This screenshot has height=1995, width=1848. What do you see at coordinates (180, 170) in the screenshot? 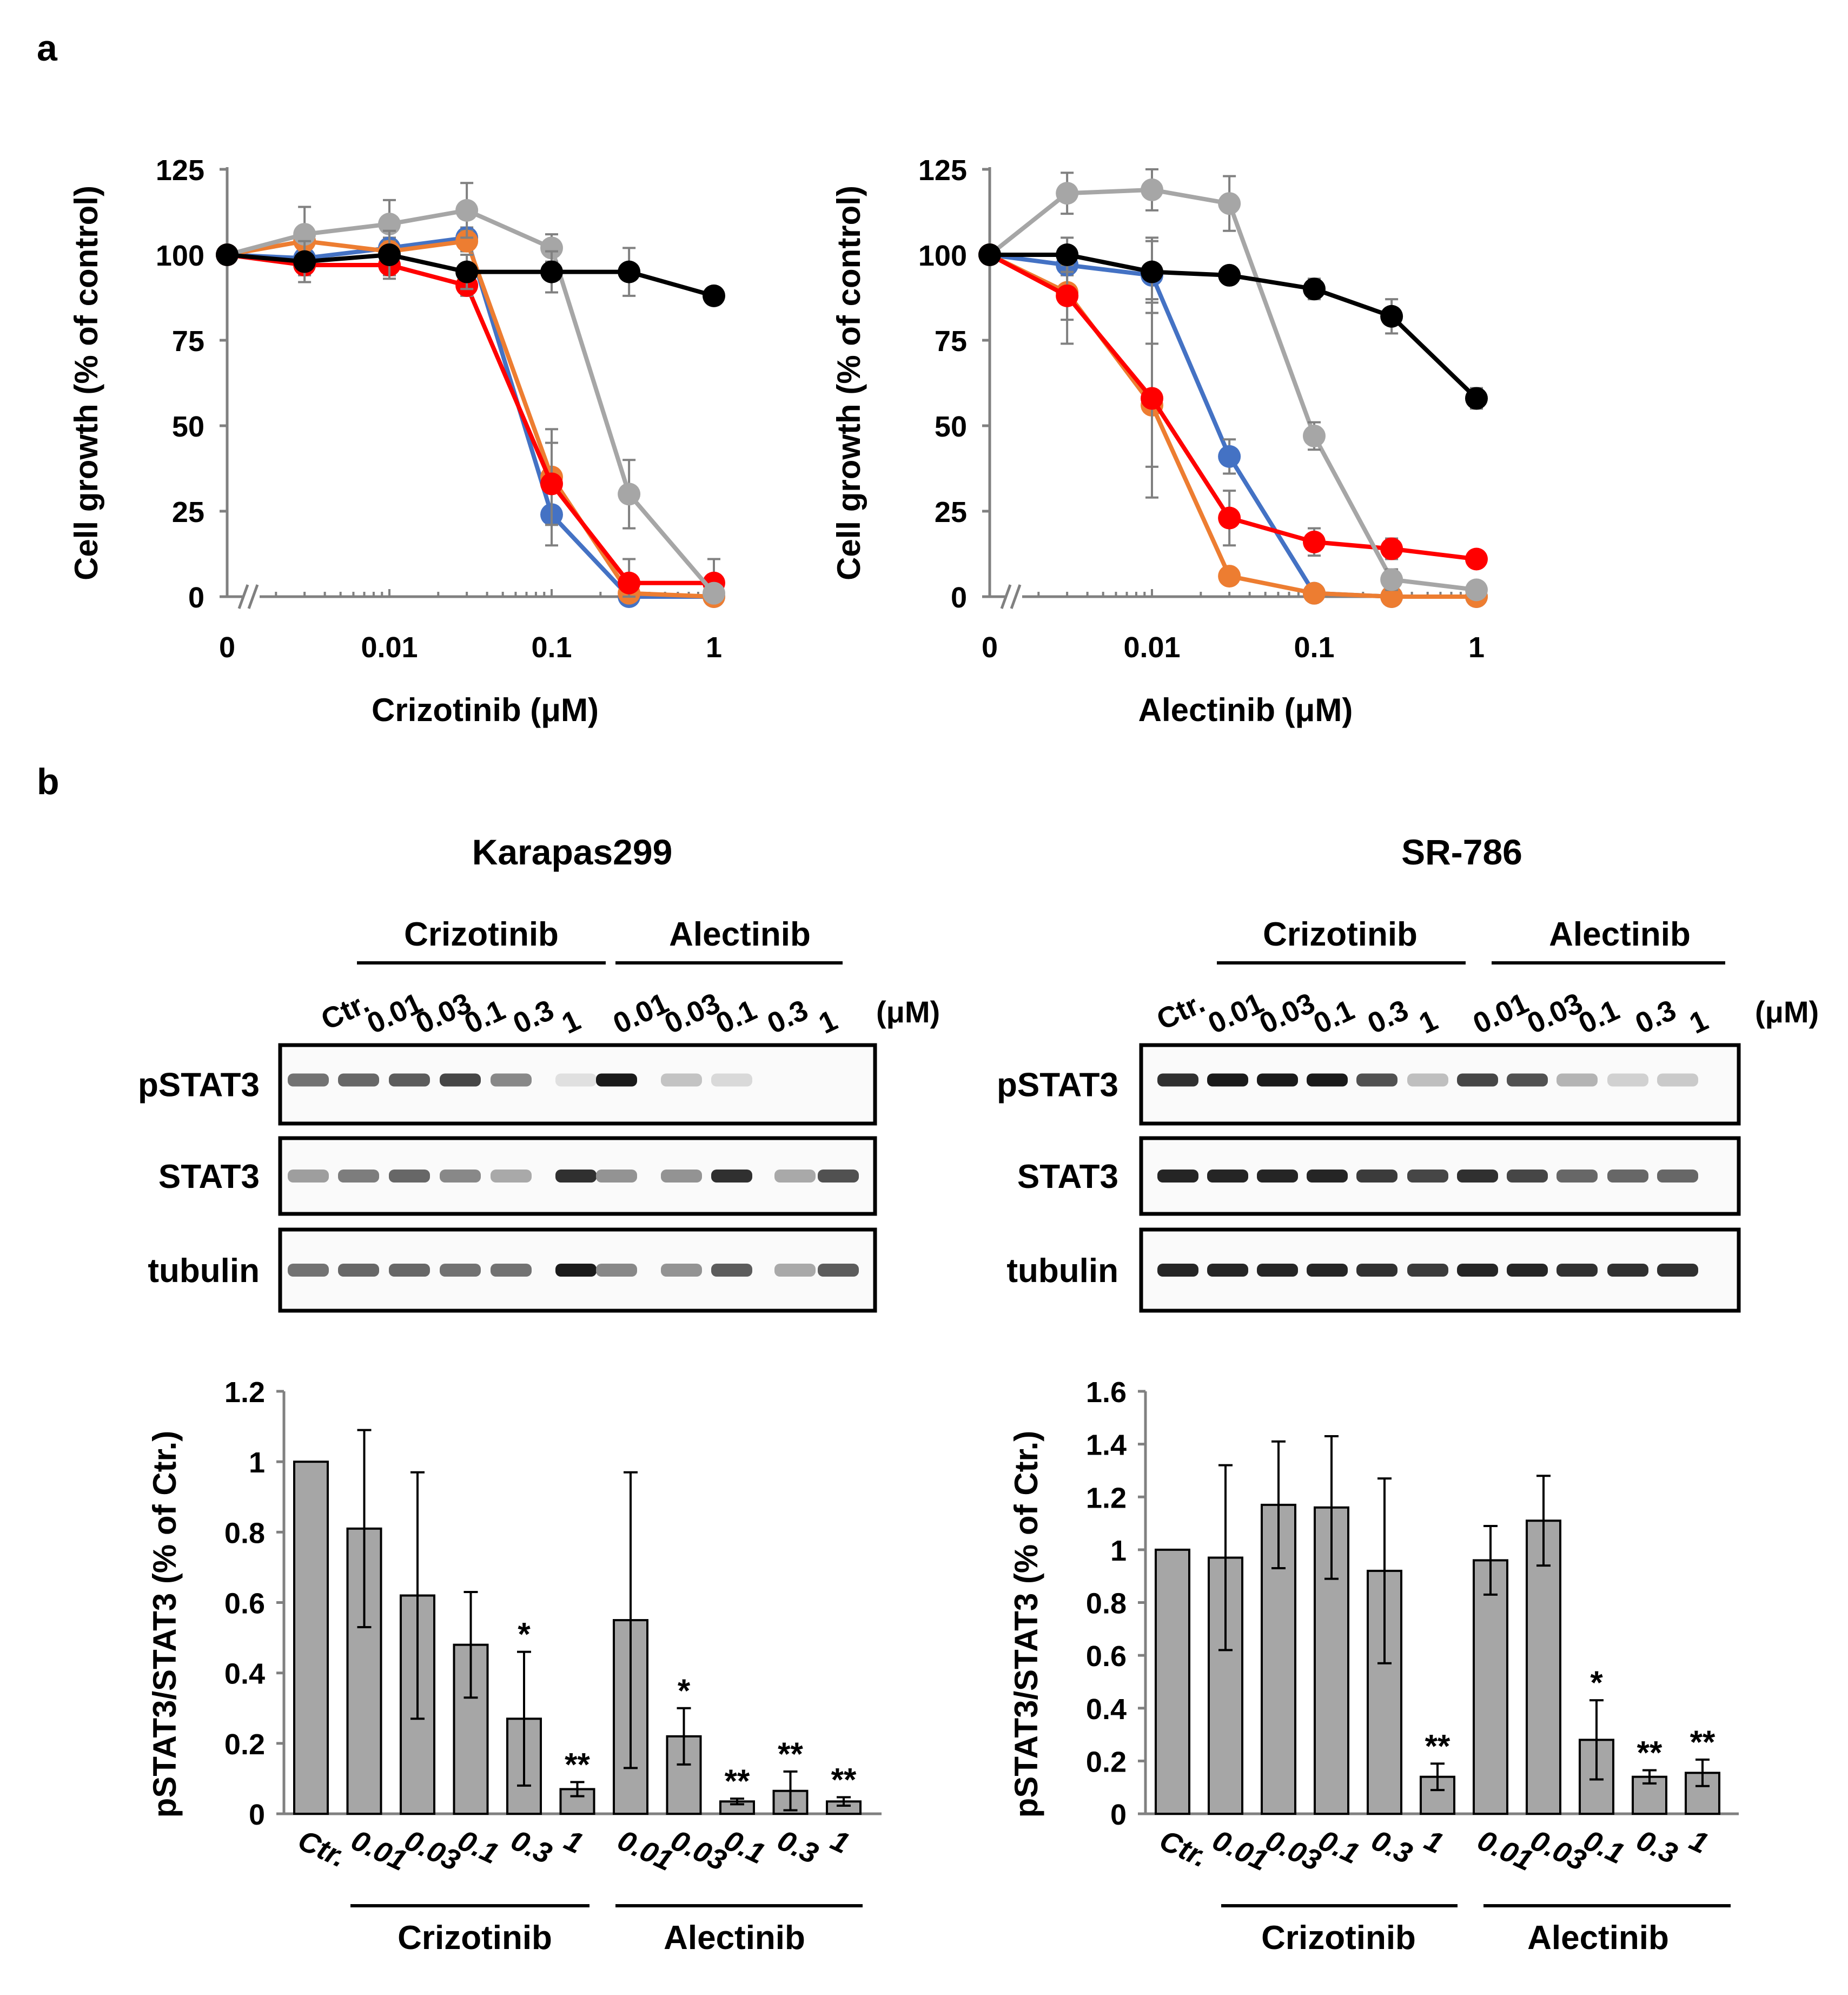
I see `y-tick-label: 125` at bounding box center [180, 170].